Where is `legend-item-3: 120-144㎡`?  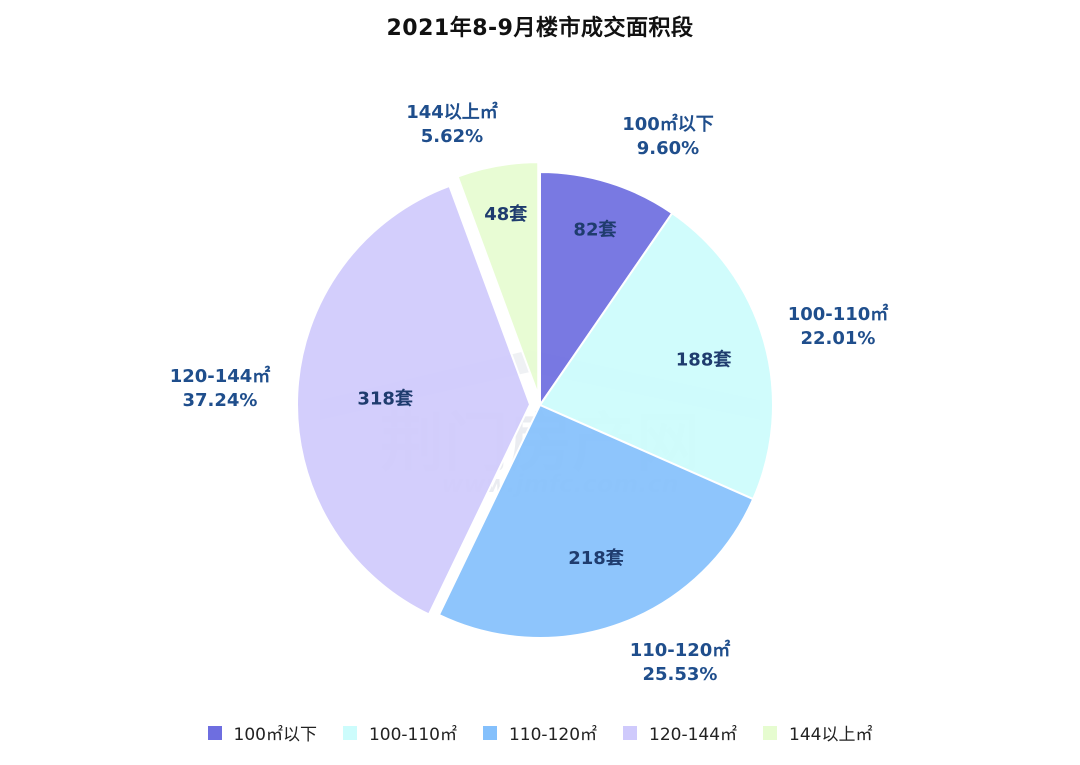 legend-item-3: 120-144㎡ is located at coordinates (680, 732).